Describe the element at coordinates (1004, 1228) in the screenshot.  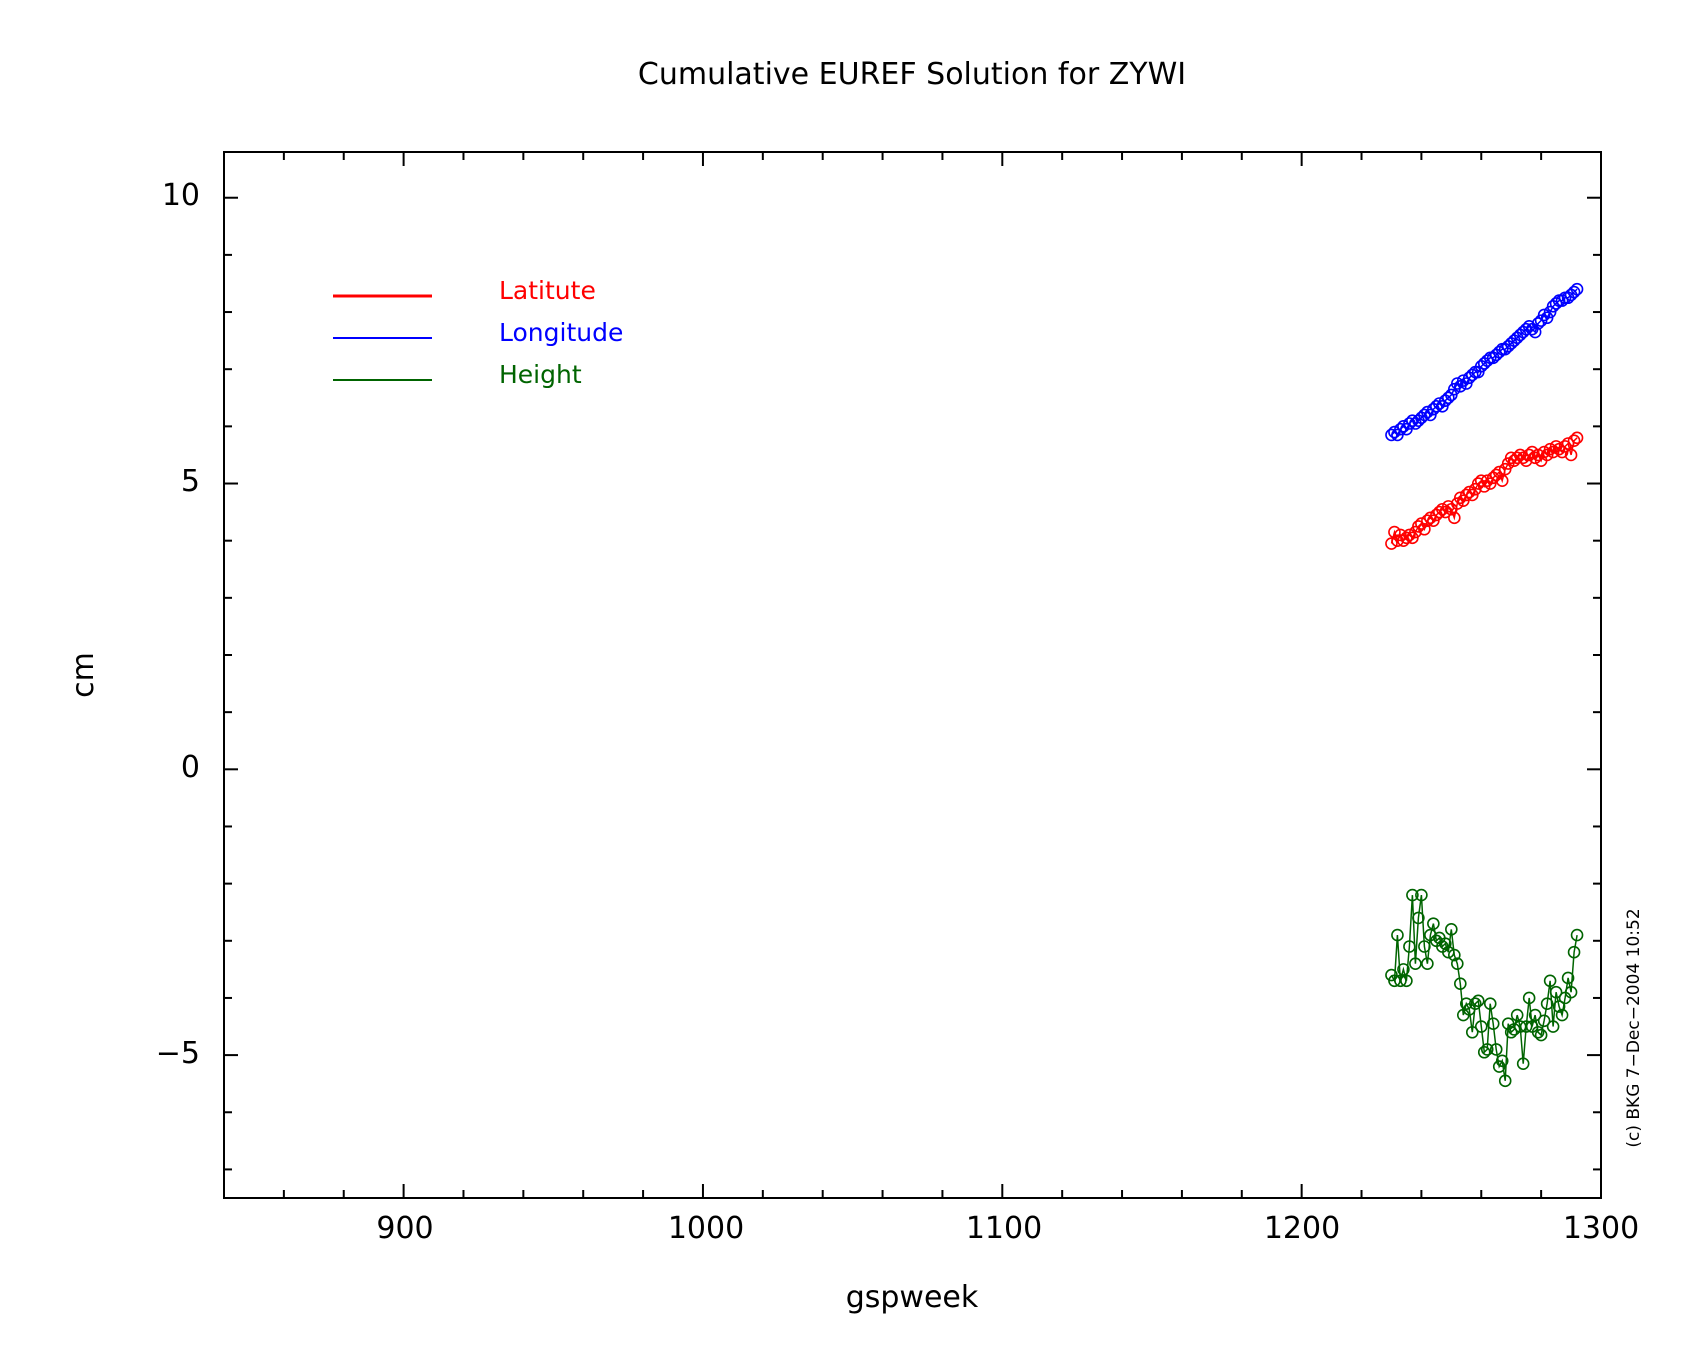
I see `x-tick-label-1100: 1100` at that location.